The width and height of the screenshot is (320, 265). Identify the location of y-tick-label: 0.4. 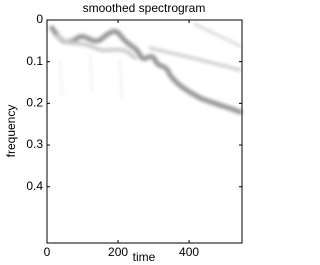
(34, 186).